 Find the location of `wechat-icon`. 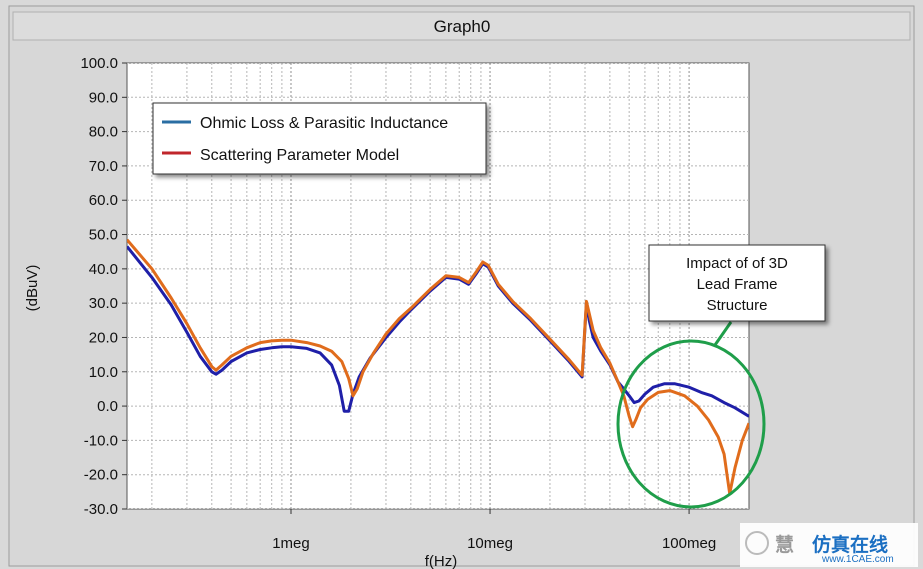

wechat-icon is located at coordinates (757, 543).